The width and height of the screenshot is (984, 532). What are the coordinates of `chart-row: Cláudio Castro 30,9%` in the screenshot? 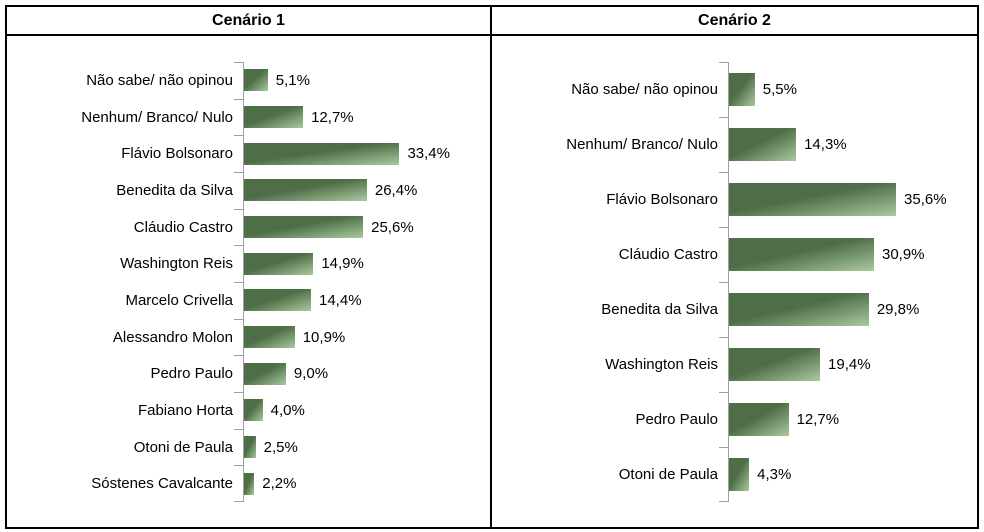 It's located at (735, 254).